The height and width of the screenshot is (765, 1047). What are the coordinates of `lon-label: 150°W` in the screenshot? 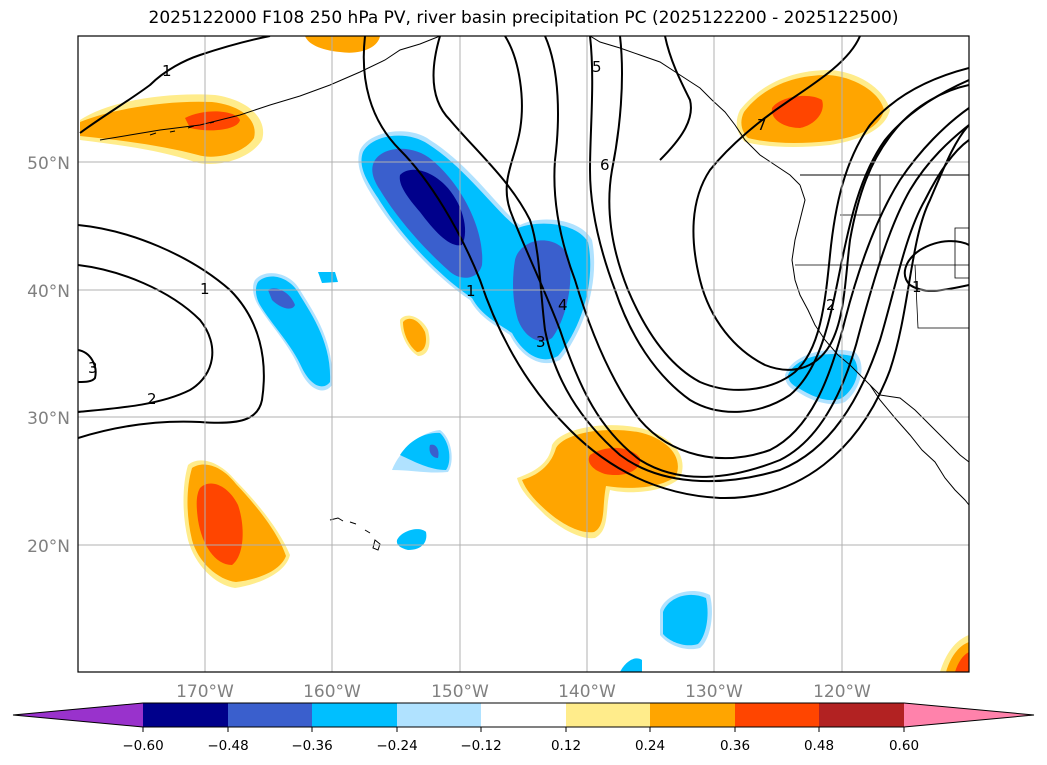 It's located at (460, 692).